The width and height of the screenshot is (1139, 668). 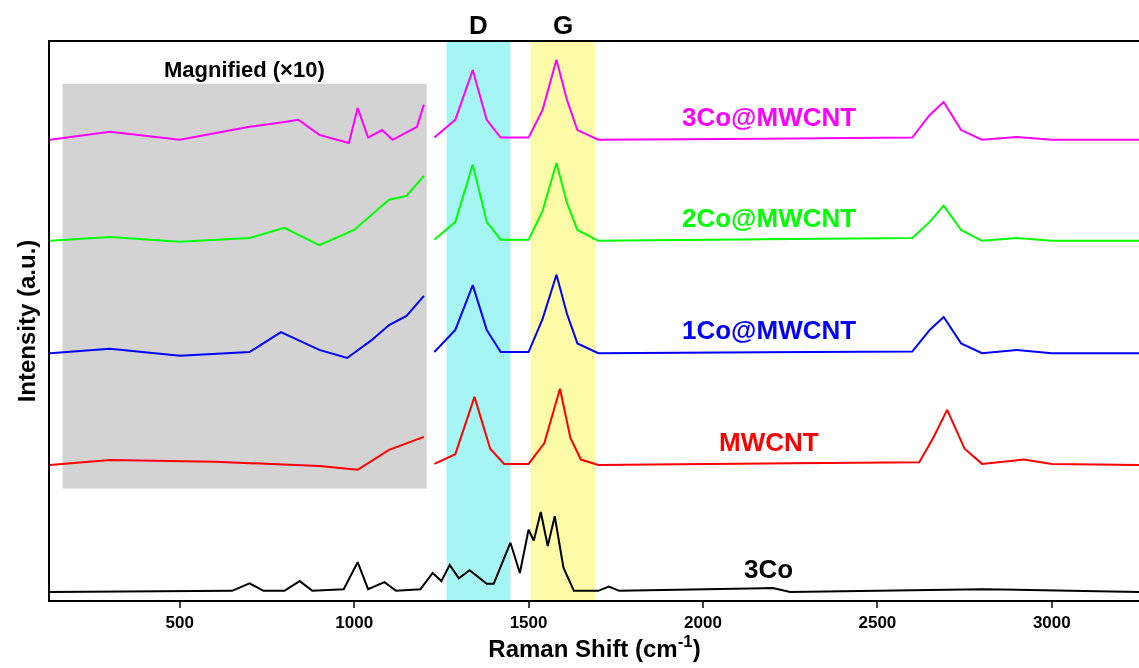 I want to click on band-label: D, so click(x=478, y=25).